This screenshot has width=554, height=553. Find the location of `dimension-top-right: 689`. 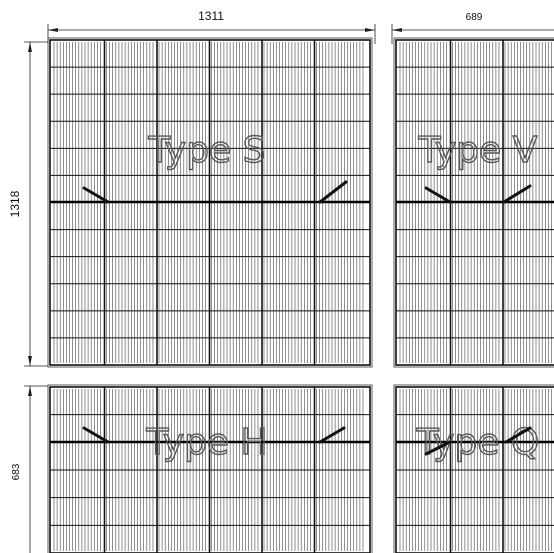

dimension-top-right: 689 is located at coordinates (472, 28).